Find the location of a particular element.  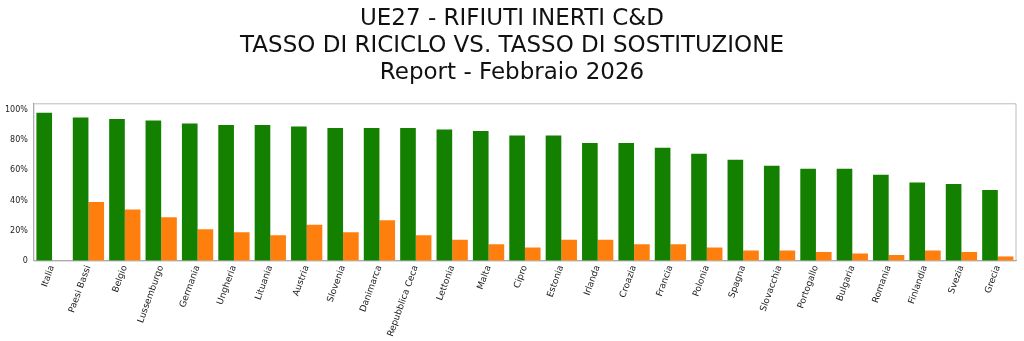

x-tick-label: Malta is located at coordinates (483, 277).